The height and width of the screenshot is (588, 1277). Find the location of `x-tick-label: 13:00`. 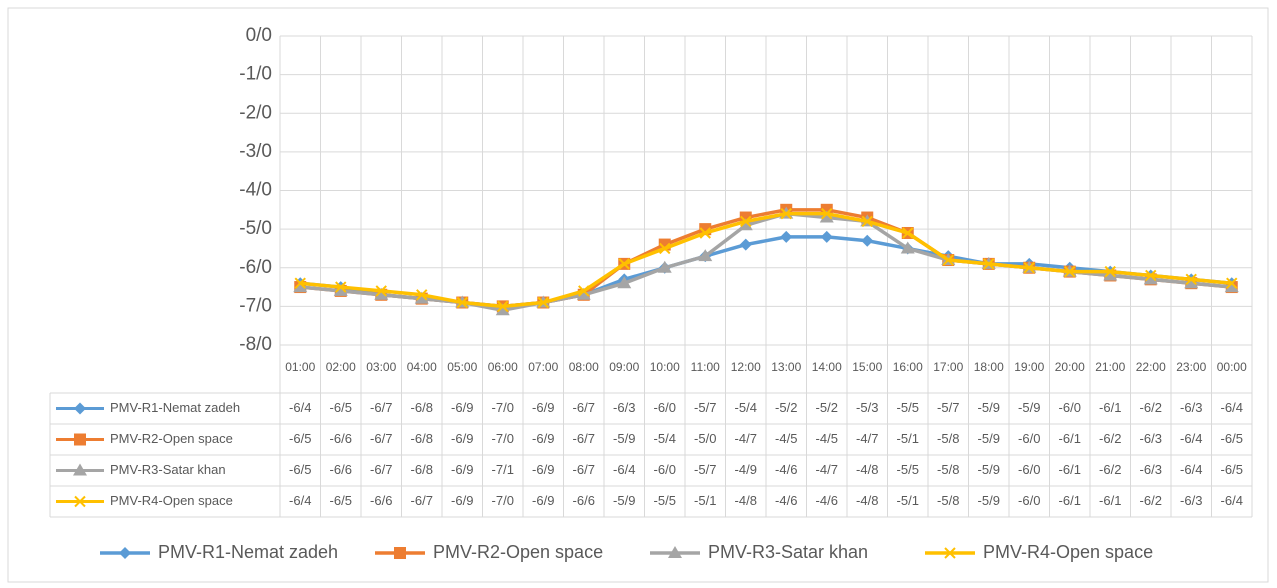

x-tick-label: 13:00 is located at coordinates (786, 367).